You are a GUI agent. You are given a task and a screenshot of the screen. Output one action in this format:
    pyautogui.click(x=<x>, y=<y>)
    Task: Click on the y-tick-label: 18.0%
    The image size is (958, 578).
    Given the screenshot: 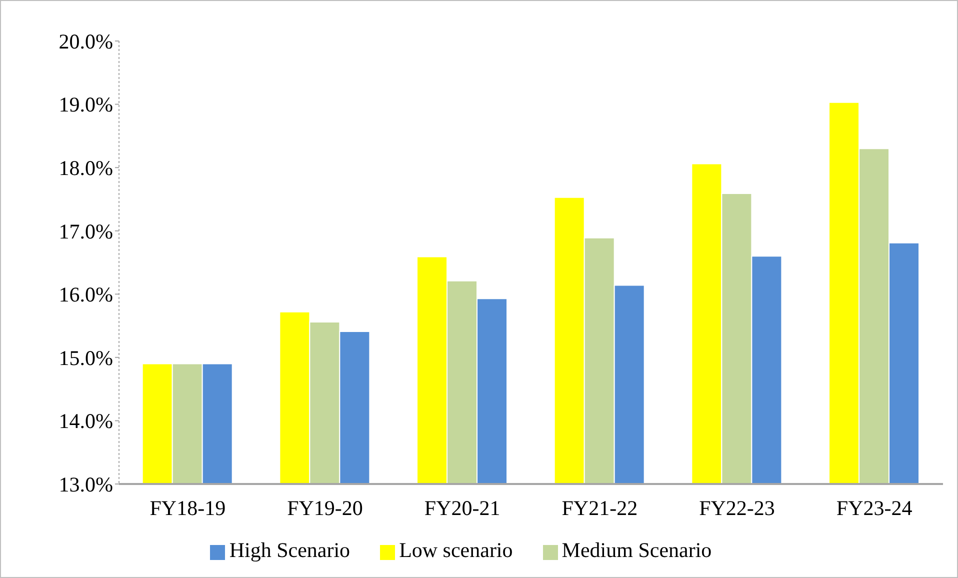 What is the action you would take?
    pyautogui.click(x=85, y=168)
    